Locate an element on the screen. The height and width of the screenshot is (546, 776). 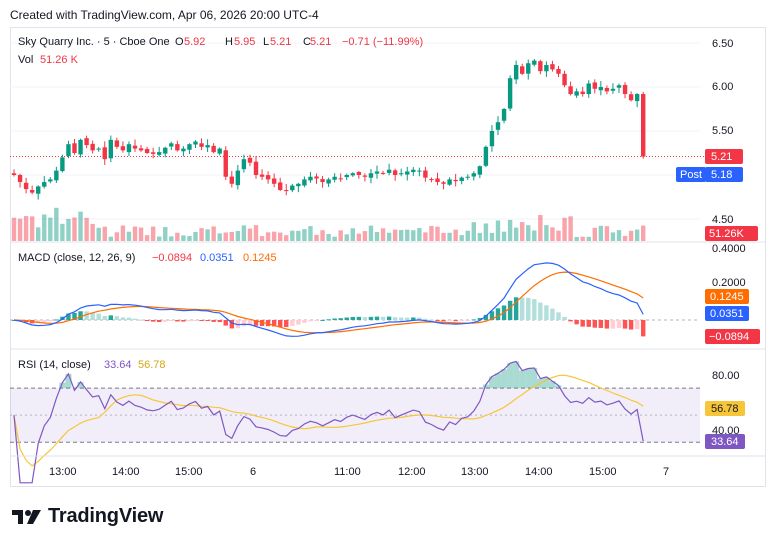
price-tick-550: 5.50 is located at coordinates (722, 131).